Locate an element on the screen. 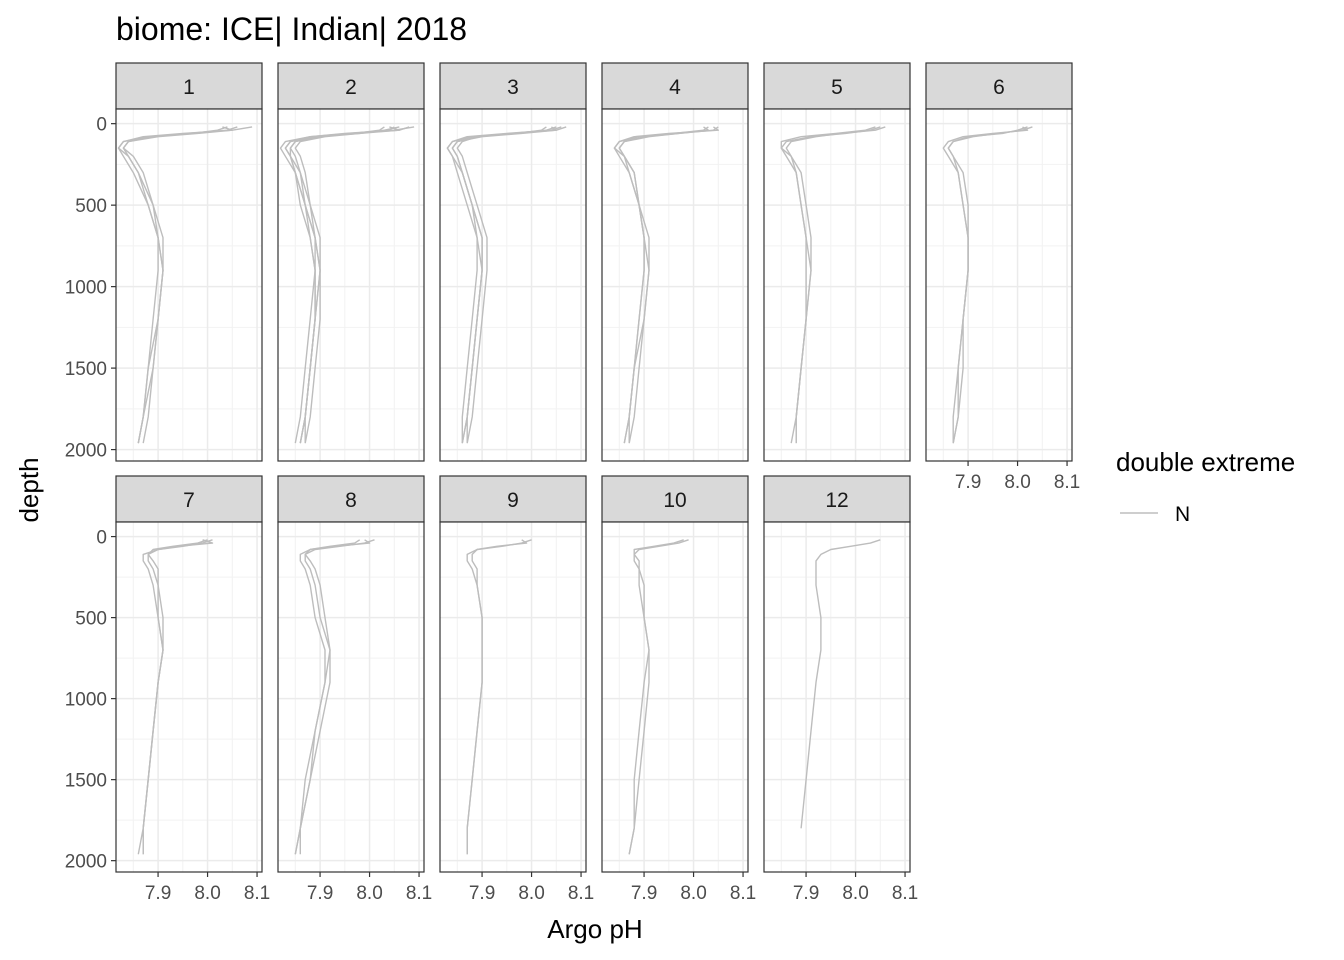 The height and width of the screenshot is (960, 1344). facet-strip-label: 10 is located at coordinates (674, 500).